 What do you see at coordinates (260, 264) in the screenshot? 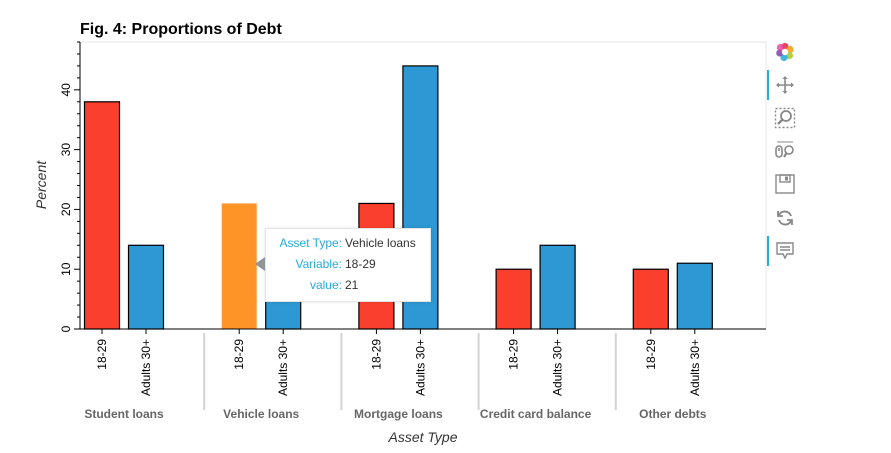
I see `tooltip-arrow` at bounding box center [260, 264].